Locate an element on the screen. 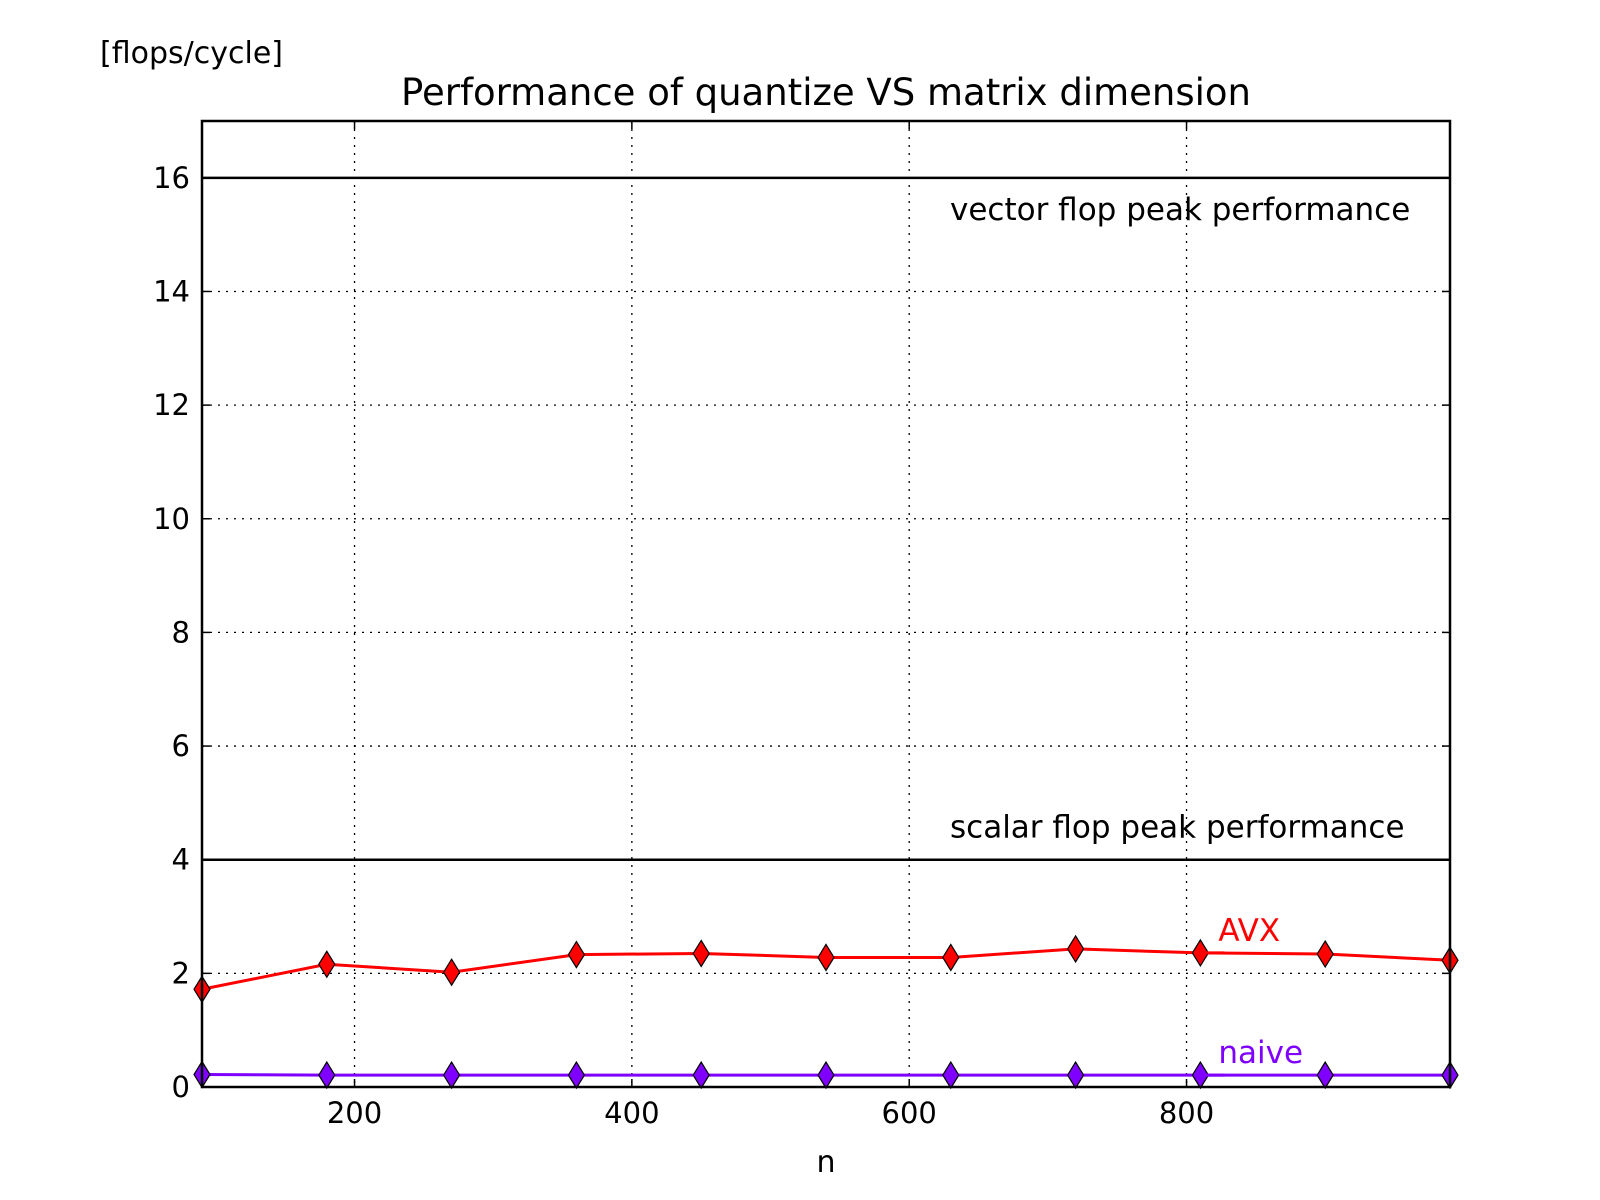  x-tick-label: 800 is located at coordinates (1186, 1113).